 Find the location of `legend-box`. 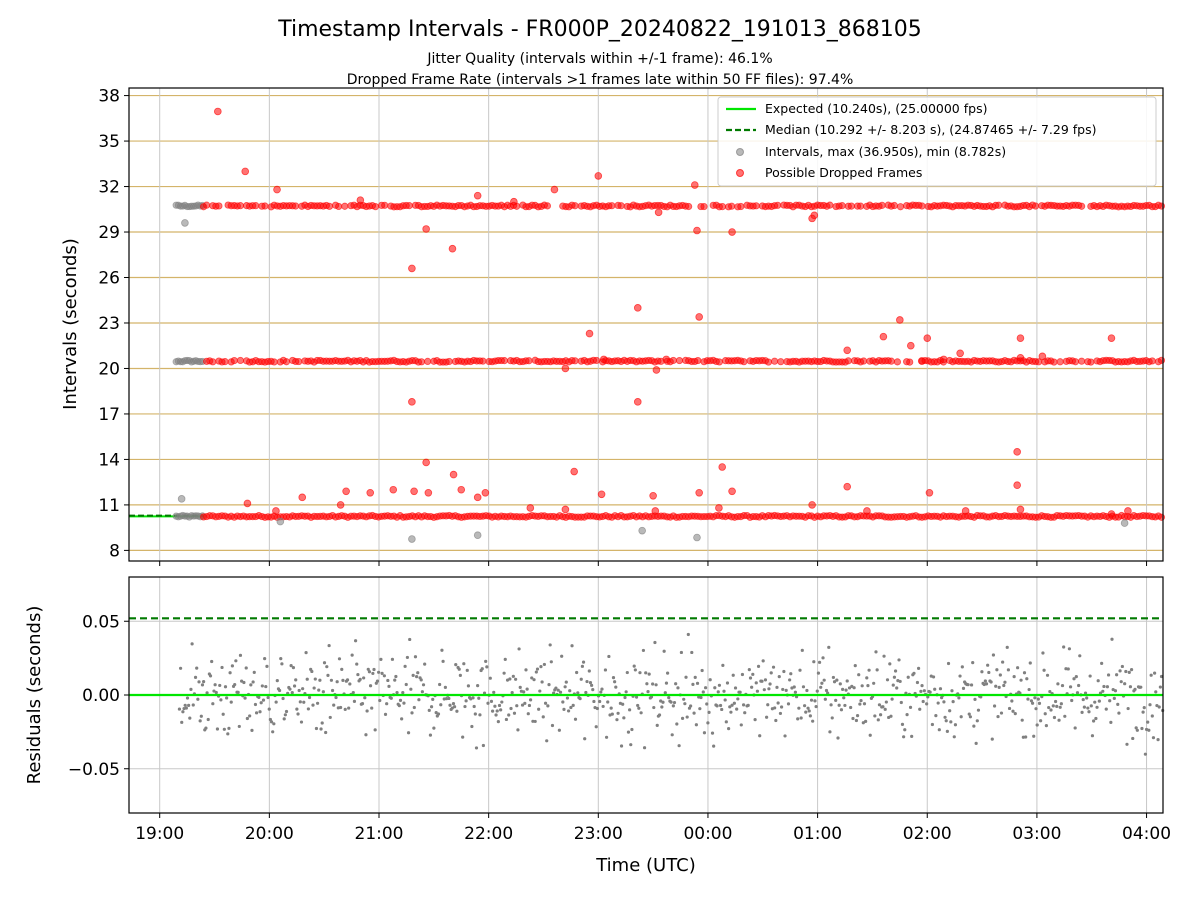

legend-box is located at coordinates (937, 141).